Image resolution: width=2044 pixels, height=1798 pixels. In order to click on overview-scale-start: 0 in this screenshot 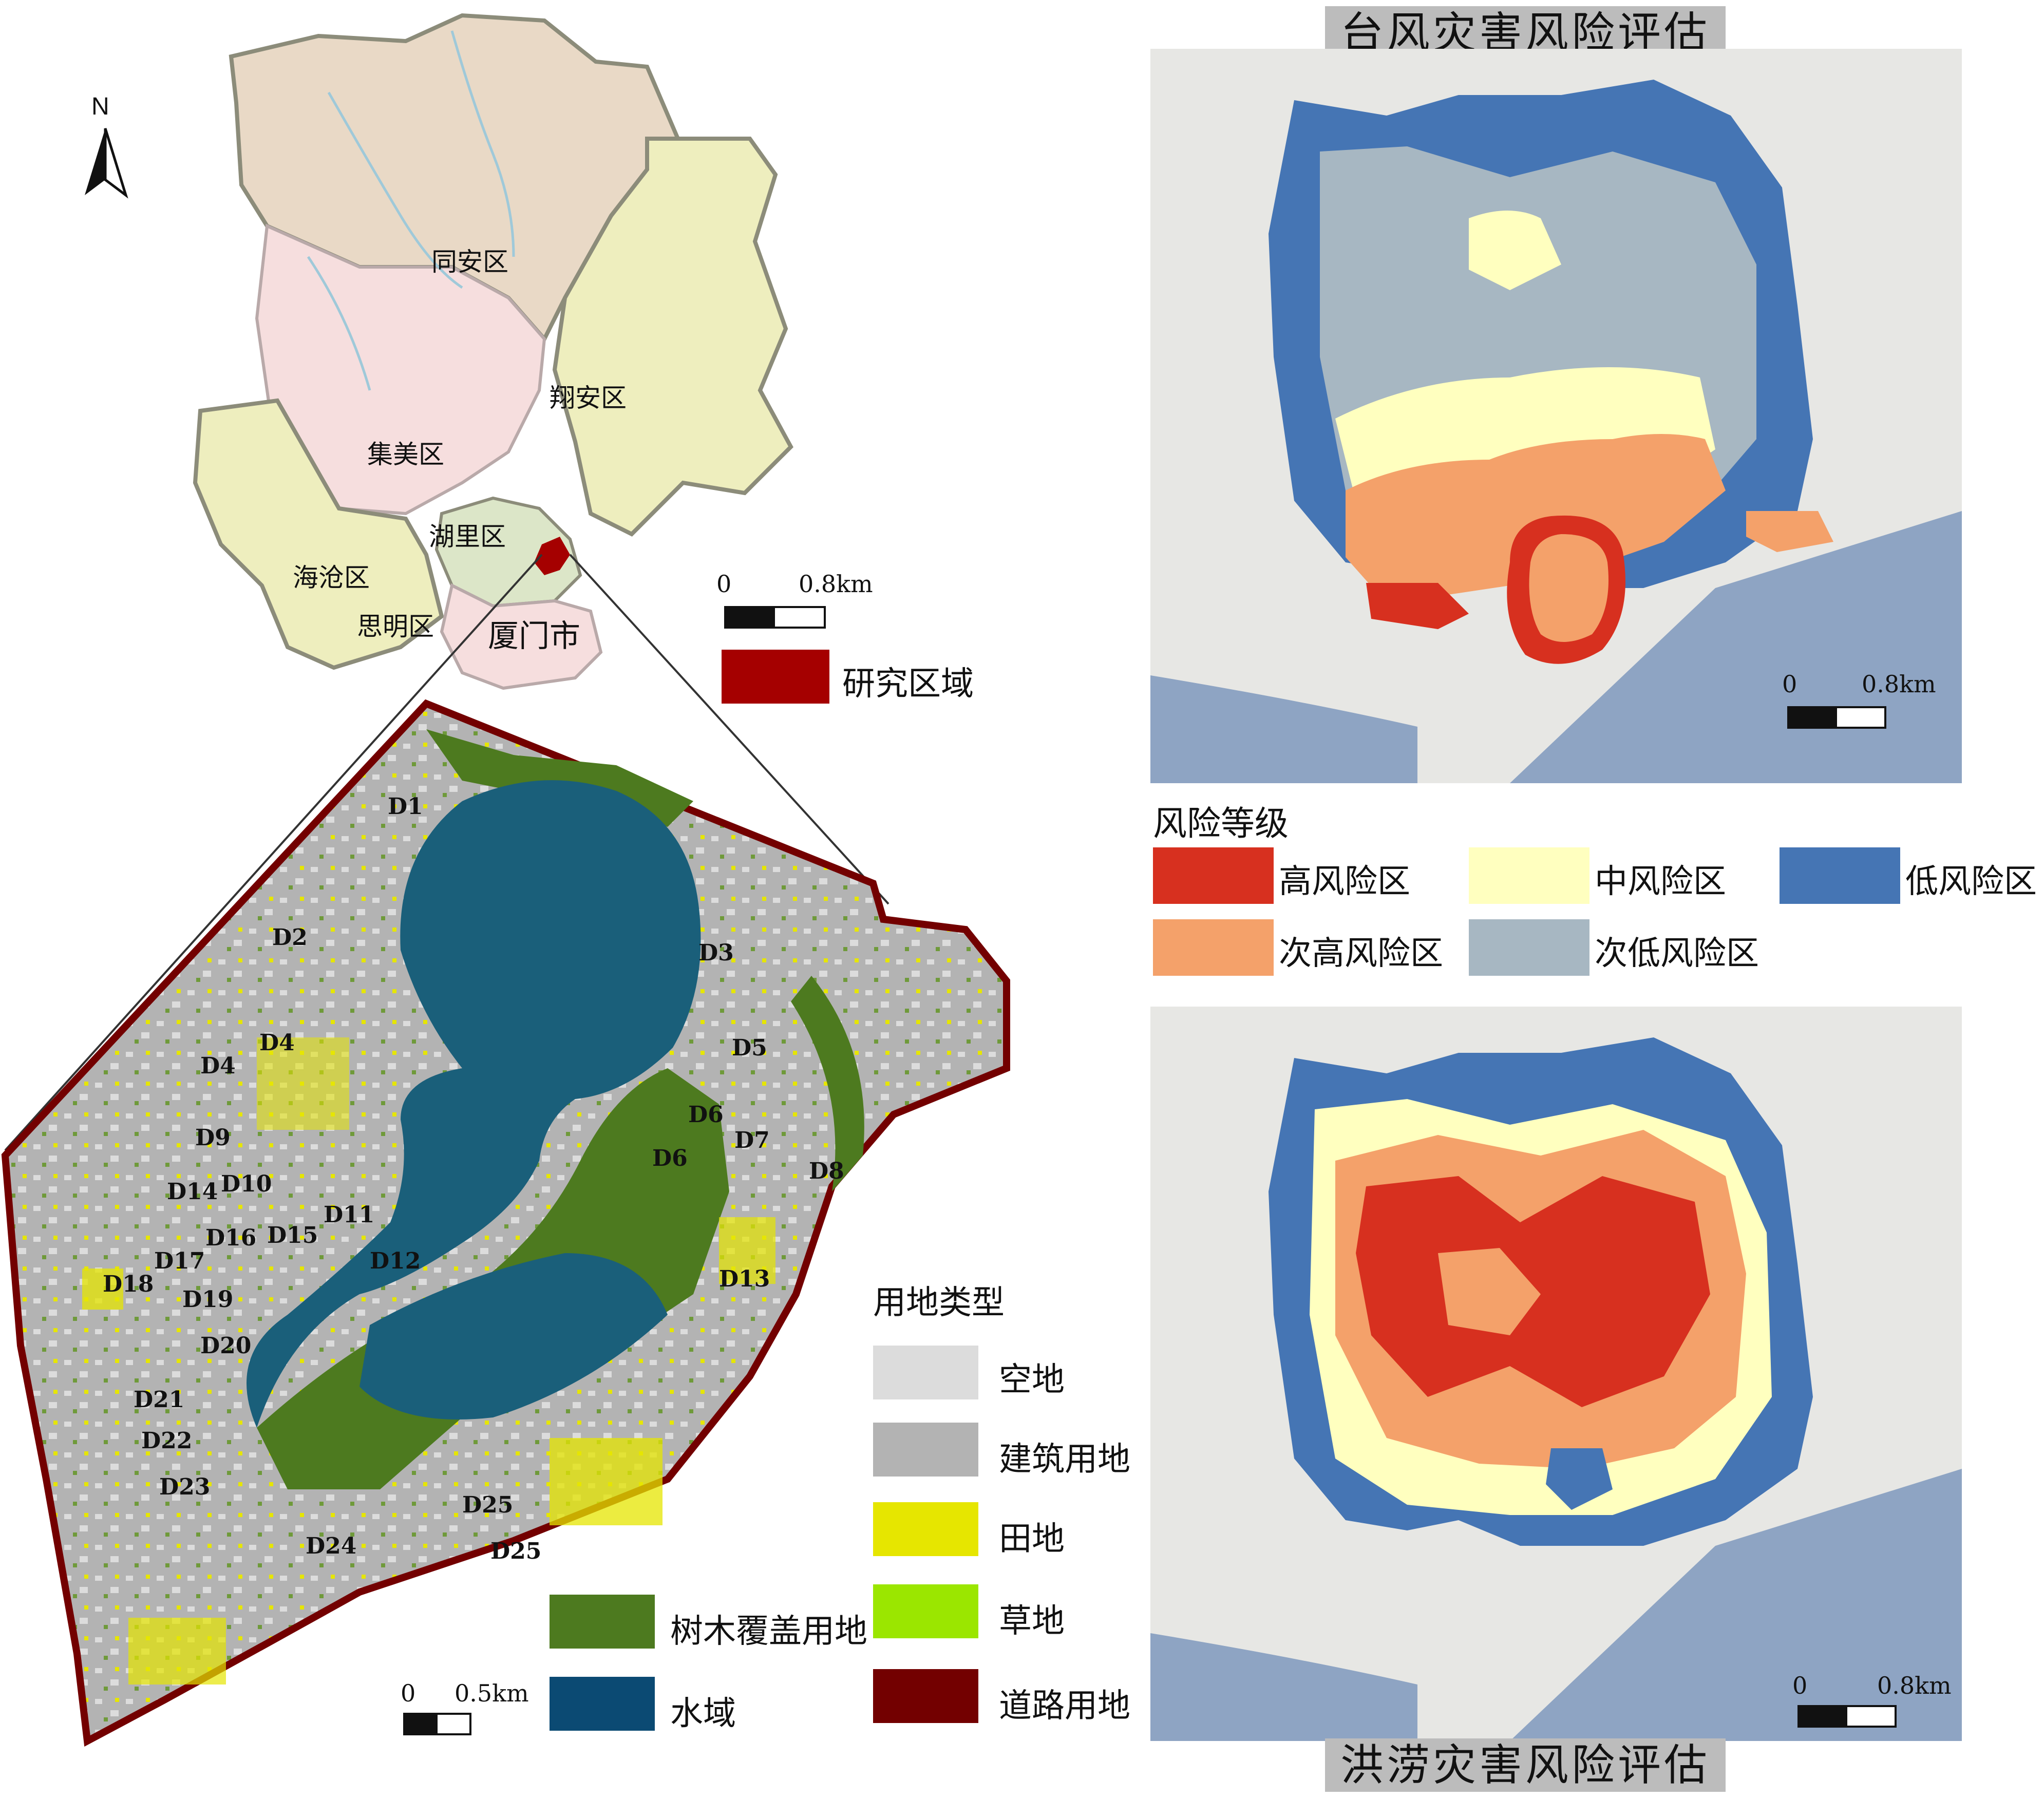, I will do `click(724, 584)`.